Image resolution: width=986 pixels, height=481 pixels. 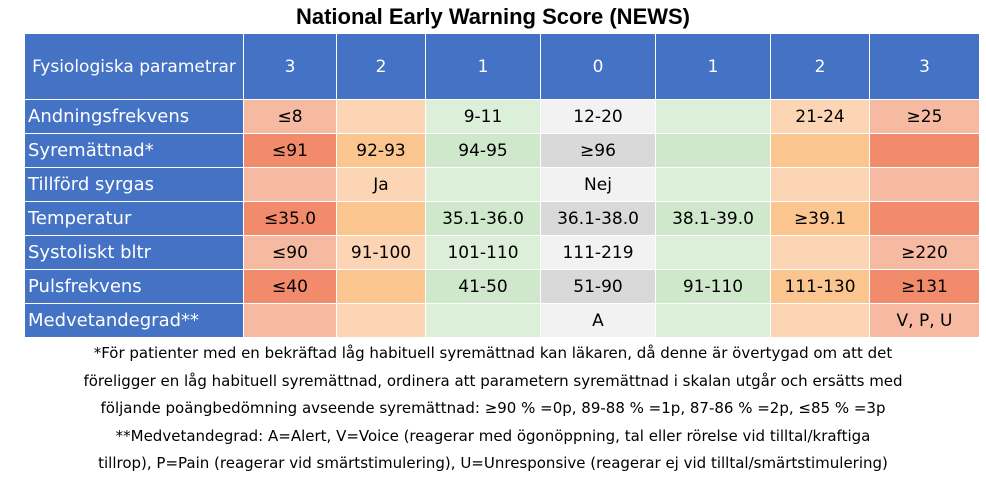 I want to click on score-cell: 91-100, so click(x=381, y=253).